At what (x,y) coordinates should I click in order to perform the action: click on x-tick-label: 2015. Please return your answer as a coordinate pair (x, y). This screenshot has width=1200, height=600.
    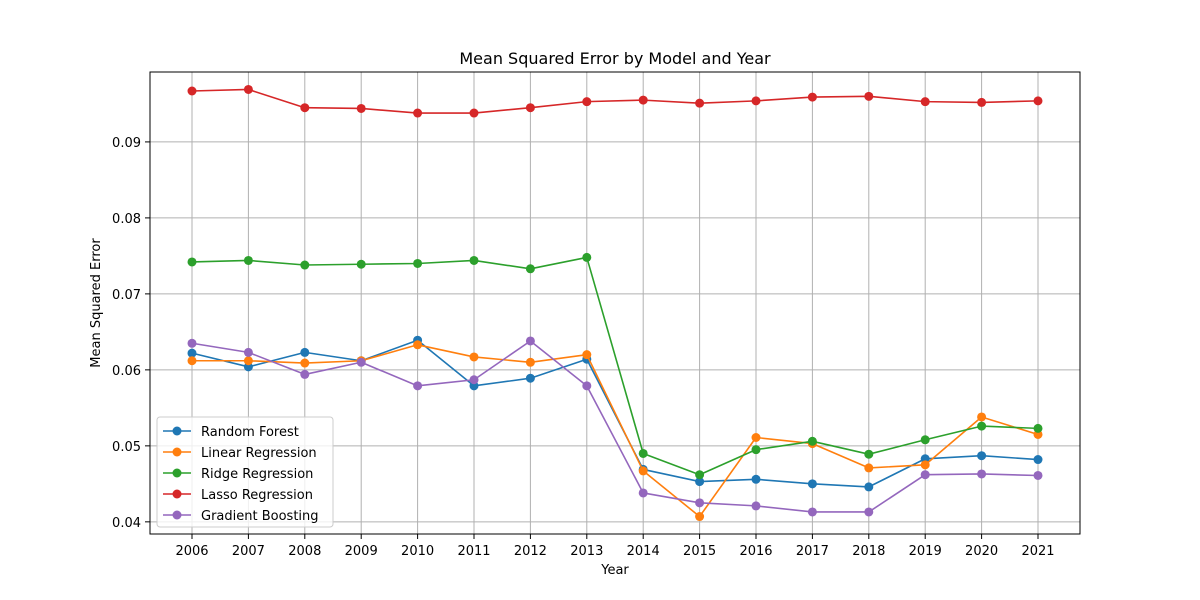
    Looking at the image, I should click on (699, 551).